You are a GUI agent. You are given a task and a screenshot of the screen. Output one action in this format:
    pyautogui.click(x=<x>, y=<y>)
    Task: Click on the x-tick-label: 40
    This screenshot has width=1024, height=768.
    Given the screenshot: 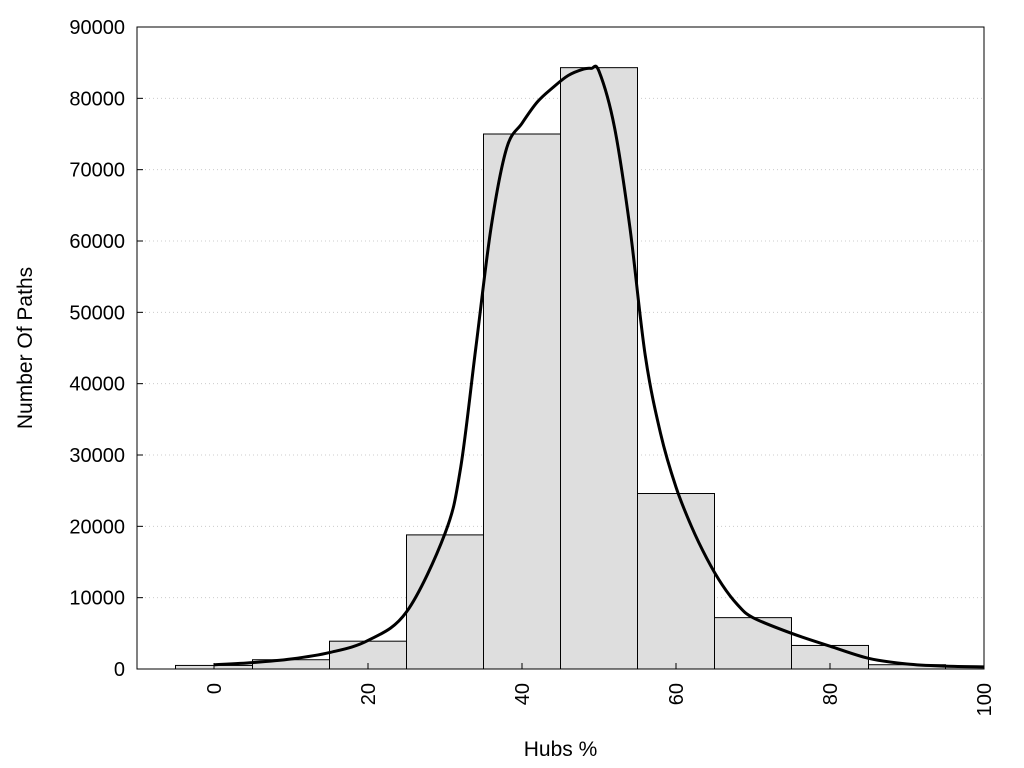 What is the action you would take?
    pyautogui.click(x=523, y=694)
    